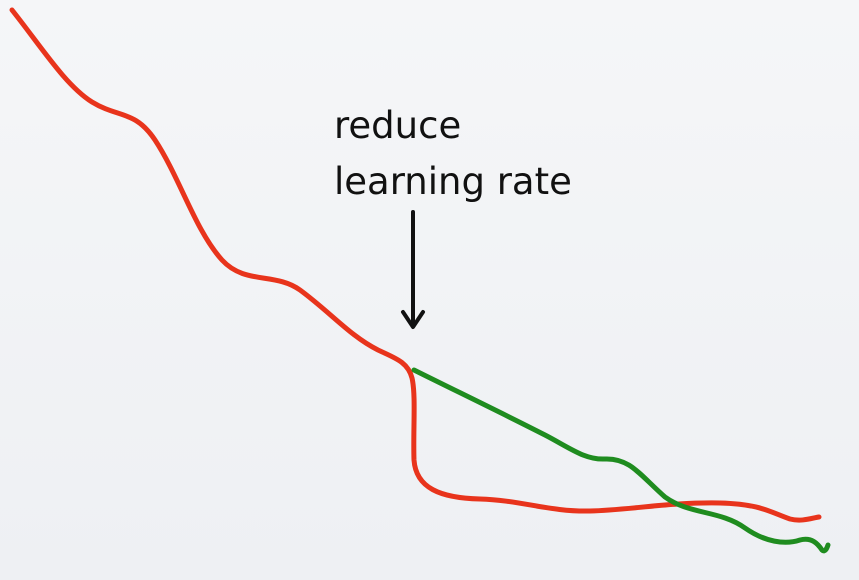 This screenshot has height=580, width=859. Describe the element at coordinates (453, 181) in the screenshot. I see `annotation-line-2: learning rate` at that location.